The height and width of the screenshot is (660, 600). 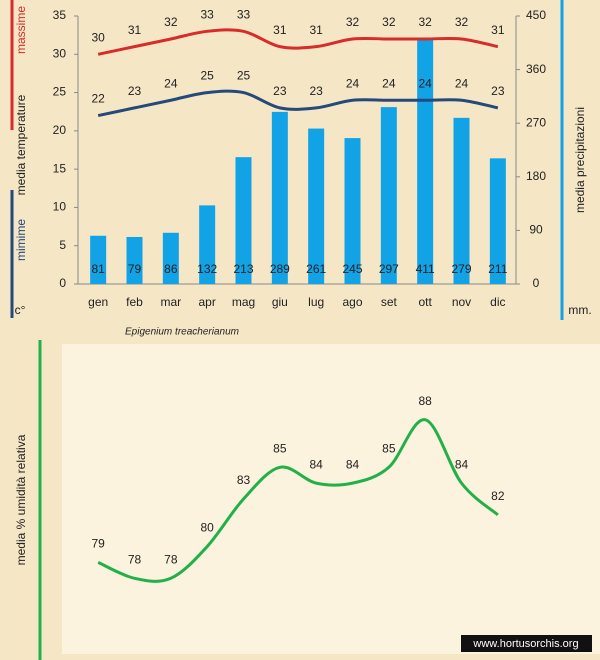 What do you see at coordinates (98, 37) in the screenshot?
I see `line-value-label: 30` at bounding box center [98, 37].